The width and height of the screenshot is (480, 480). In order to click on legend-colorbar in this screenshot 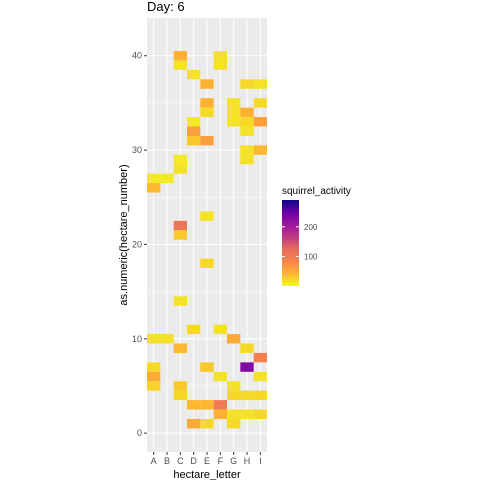, I will do `click(290, 243)`.